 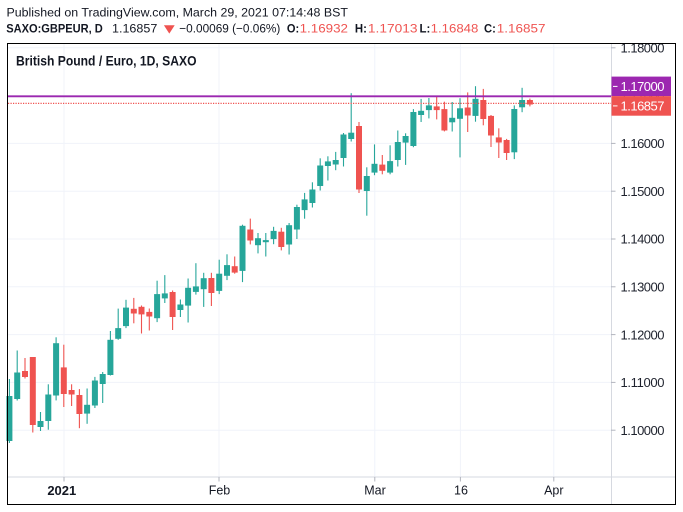 What do you see at coordinates (643, 287) in the screenshot?
I see `svg-text: 1.13000` at bounding box center [643, 287].